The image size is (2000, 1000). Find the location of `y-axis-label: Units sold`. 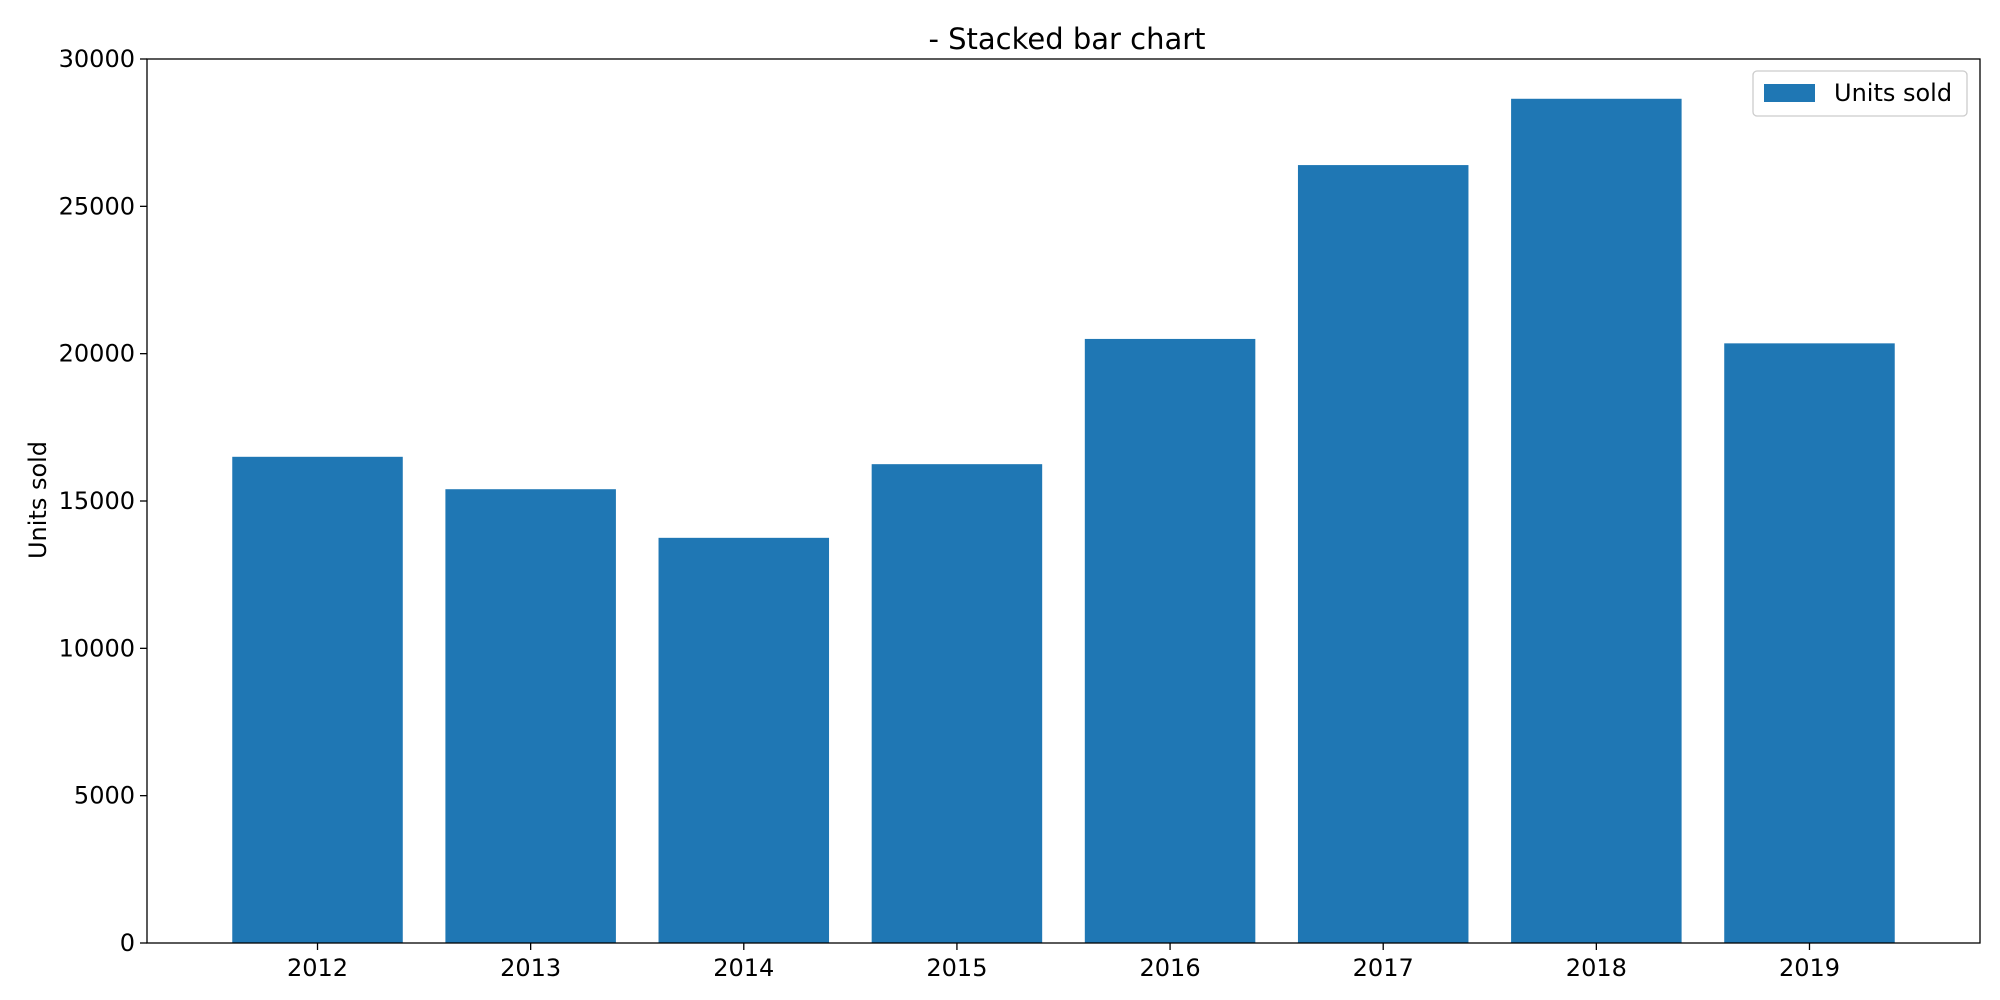

y-axis-label: Units sold is located at coordinates (38, 500).